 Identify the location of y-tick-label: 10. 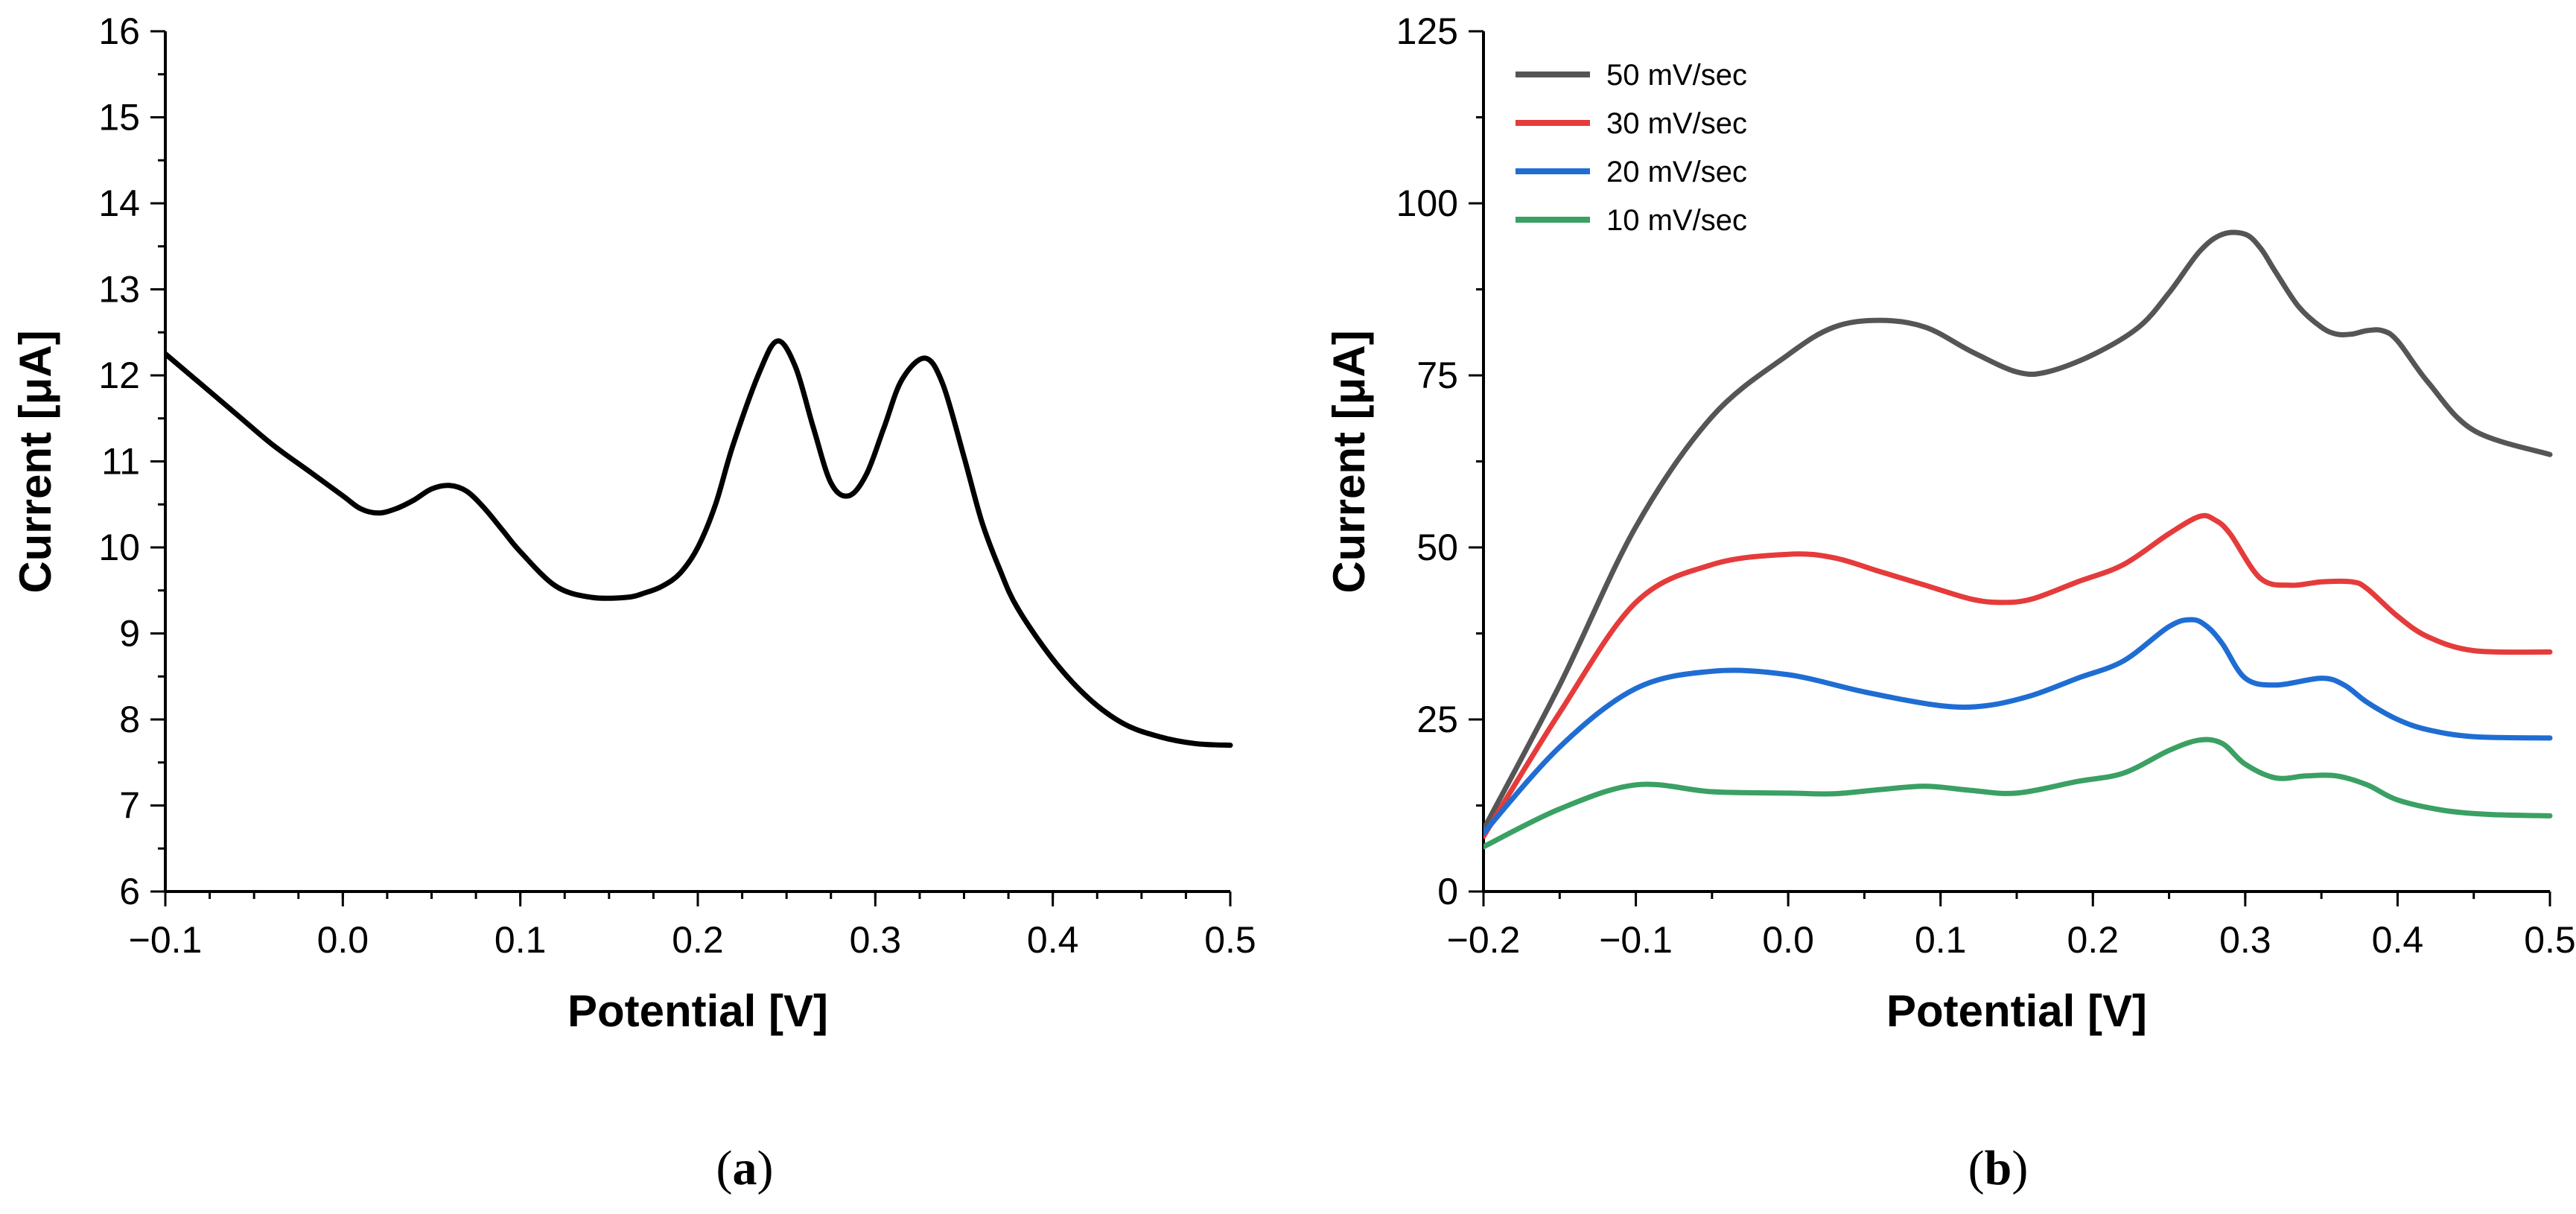
(119, 547).